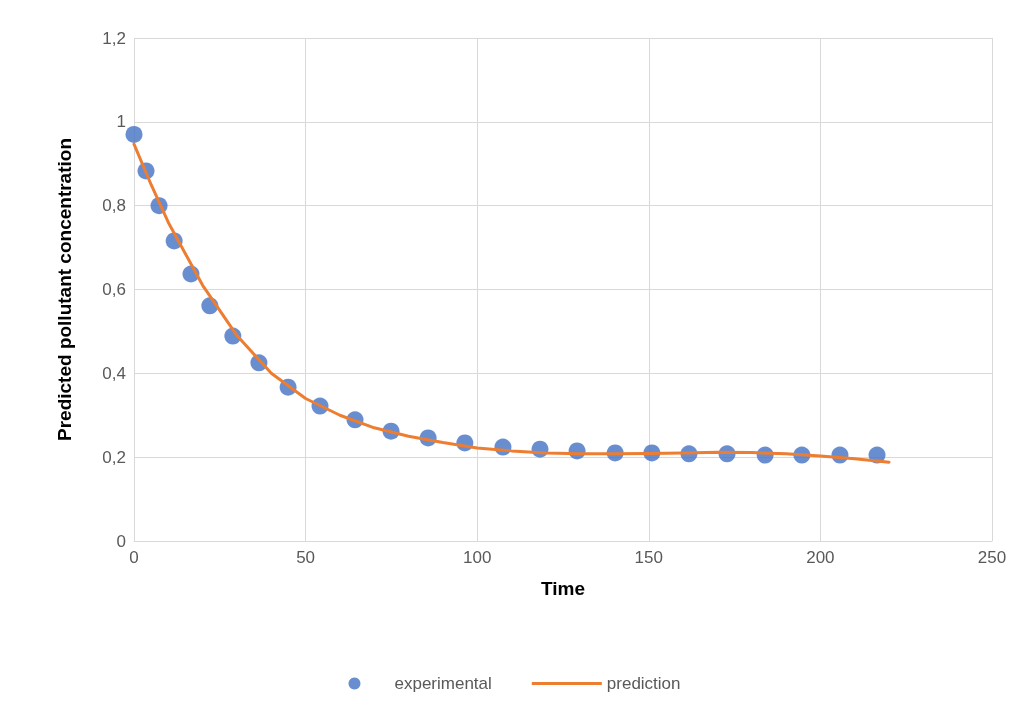 This screenshot has height=712, width=1029. What do you see at coordinates (134, 557) in the screenshot?
I see `x-tick-label: 0` at bounding box center [134, 557].